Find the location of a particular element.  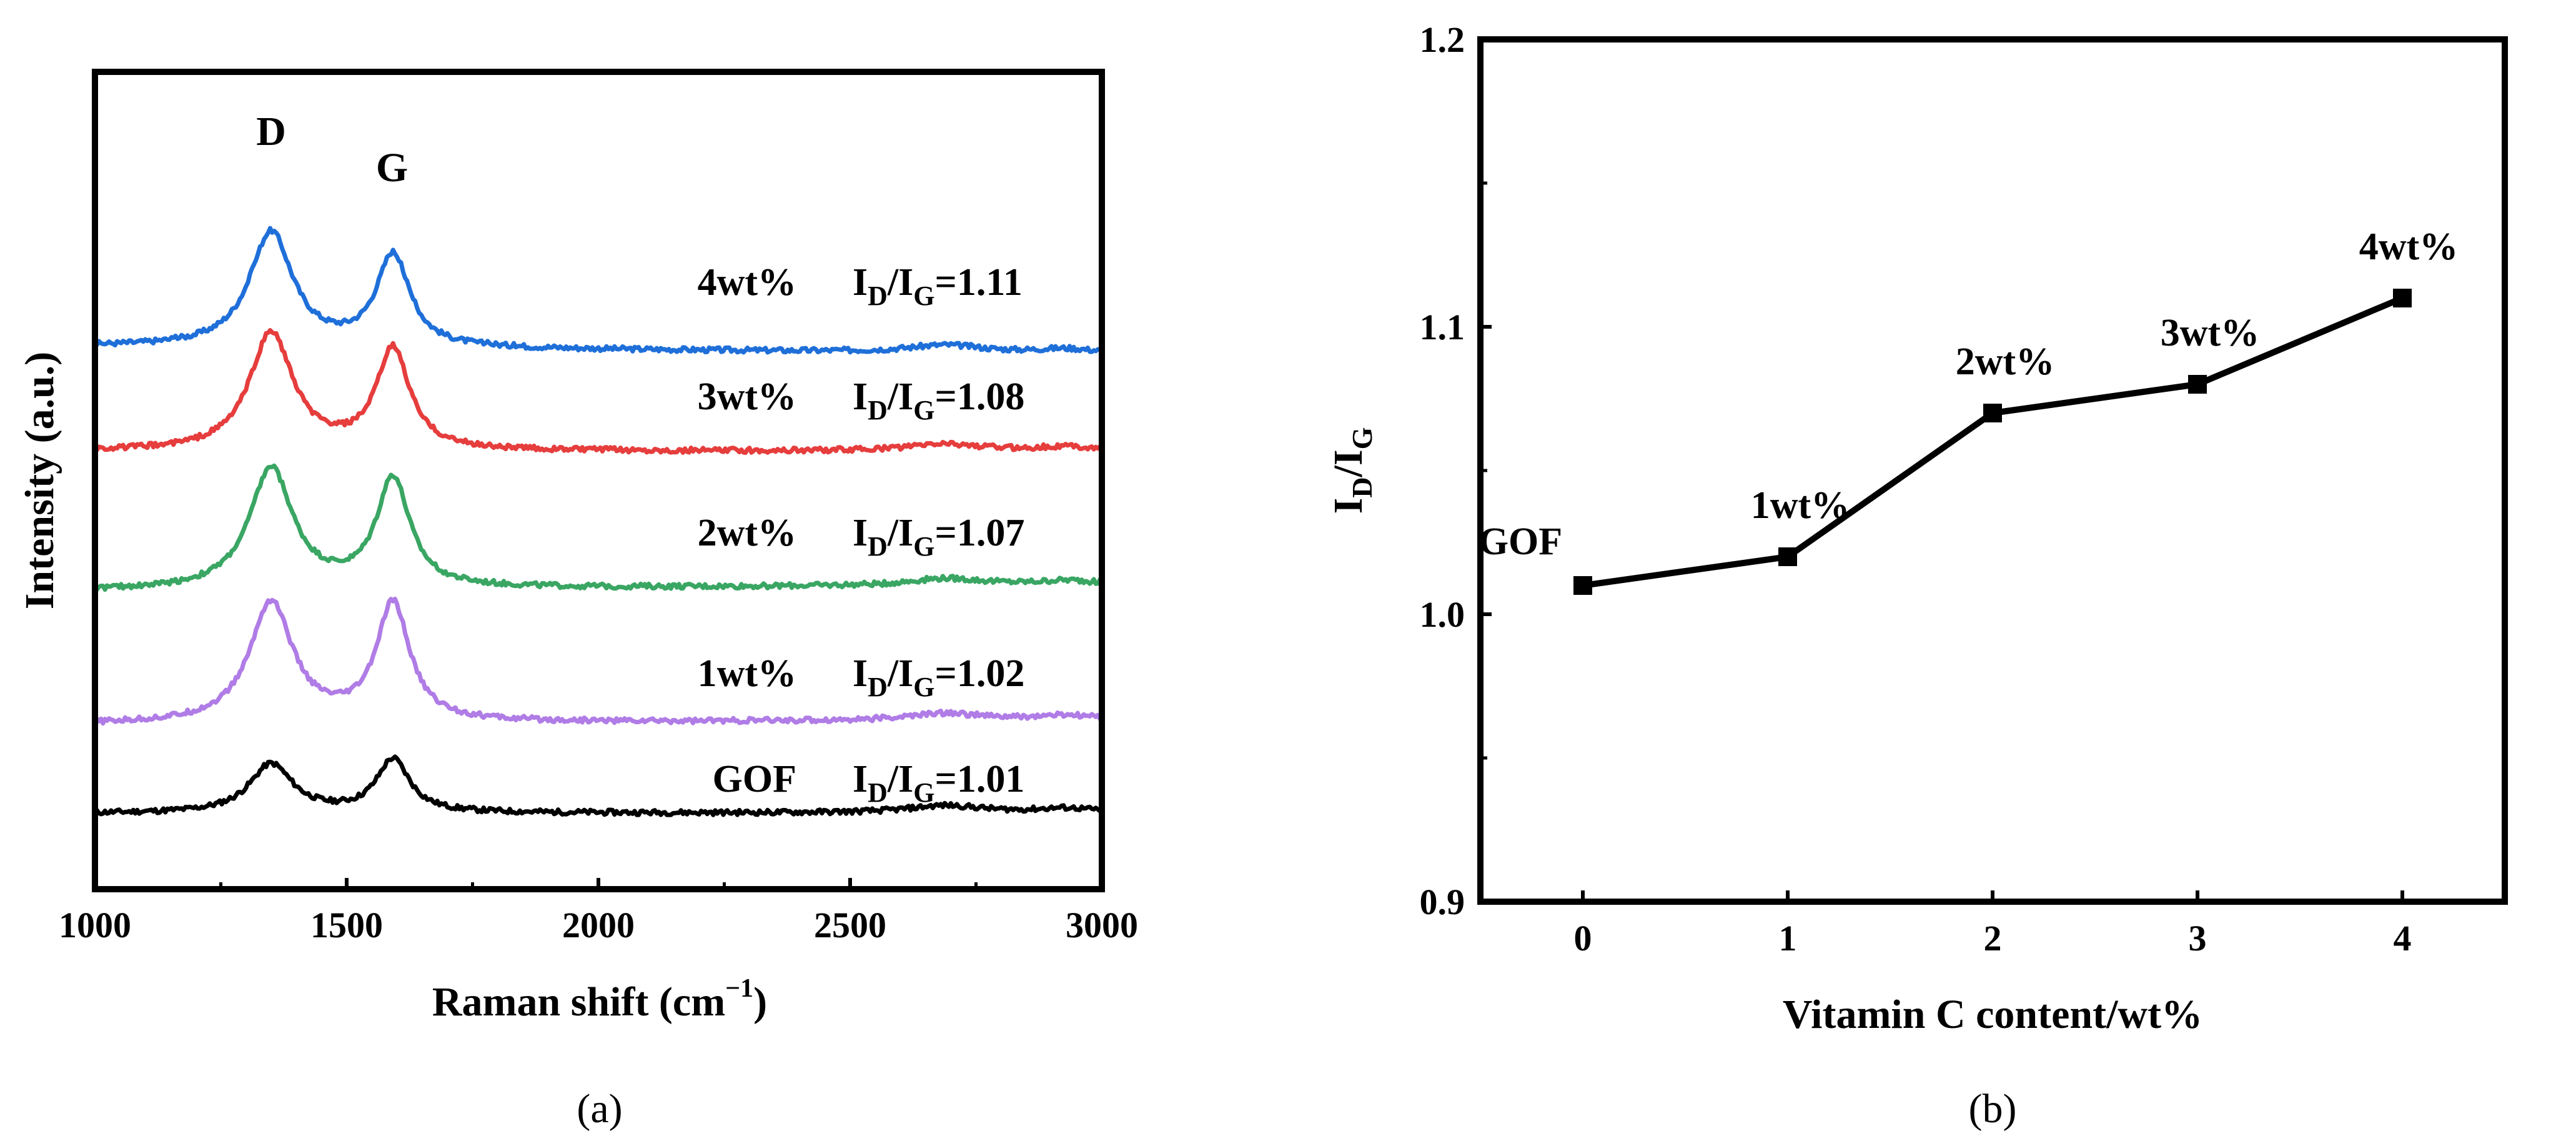

x-tick-label: 2500 is located at coordinates (850, 925).